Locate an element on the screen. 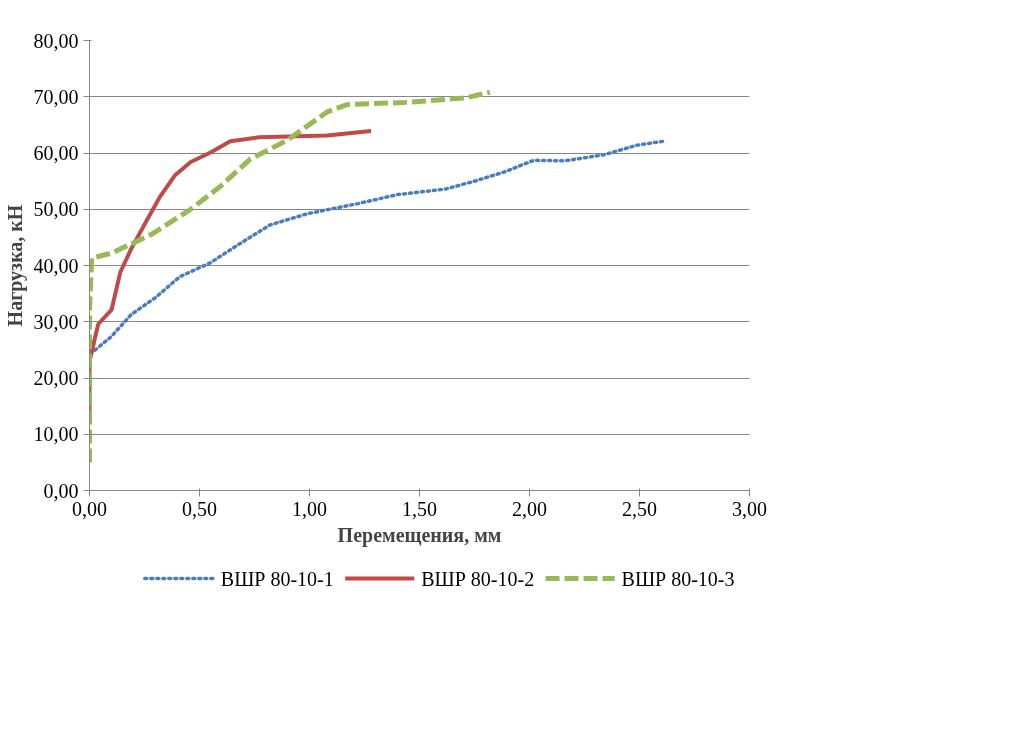 The height and width of the screenshot is (745, 1029). y-tick-label: 40,00 is located at coordinates (56, 265).